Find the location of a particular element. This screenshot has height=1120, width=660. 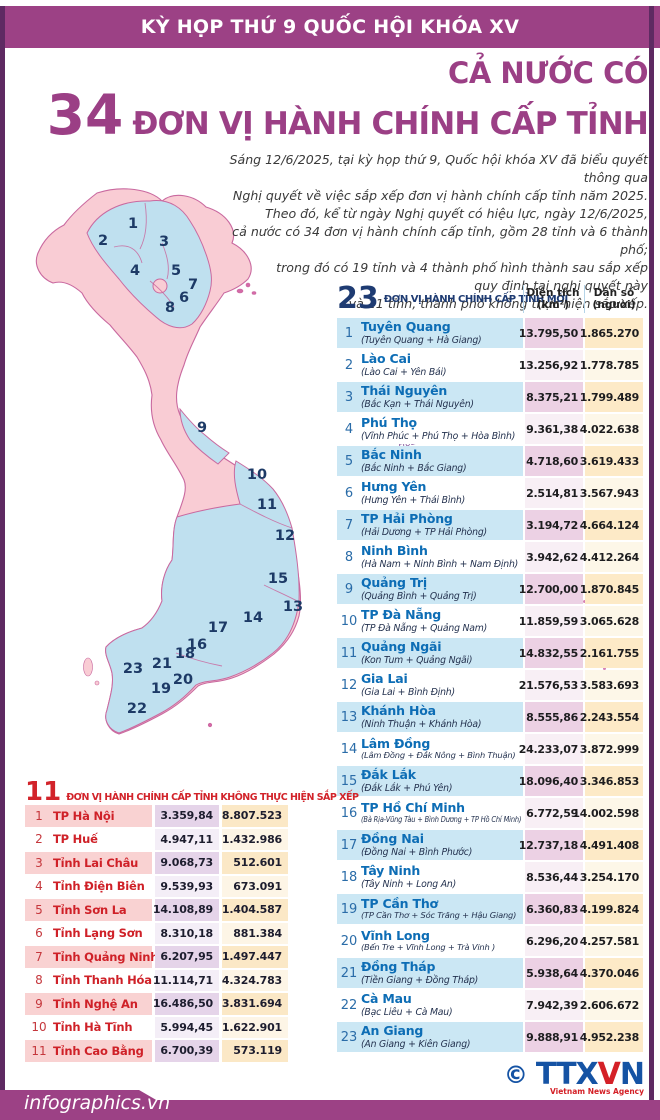

row-band: 10 Tỉnh Hà Tĩnh is located at coordinates (88, 1027).